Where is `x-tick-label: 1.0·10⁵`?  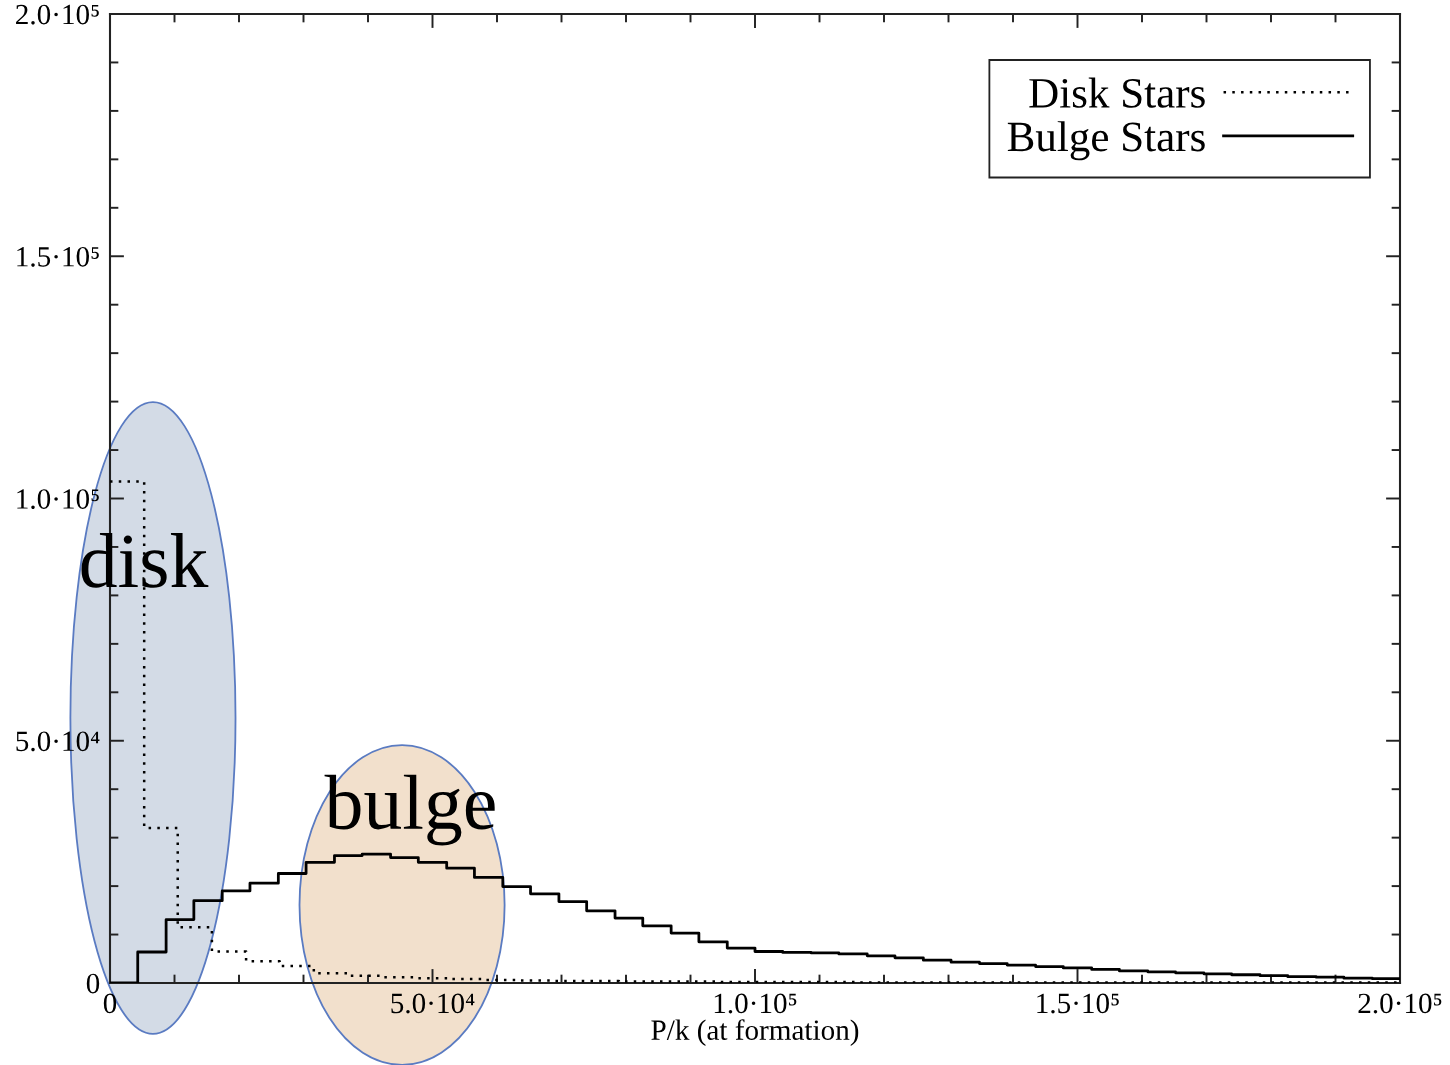 x-tick-label: 1.0·10⁵ is located at coordinates (755, 1003).